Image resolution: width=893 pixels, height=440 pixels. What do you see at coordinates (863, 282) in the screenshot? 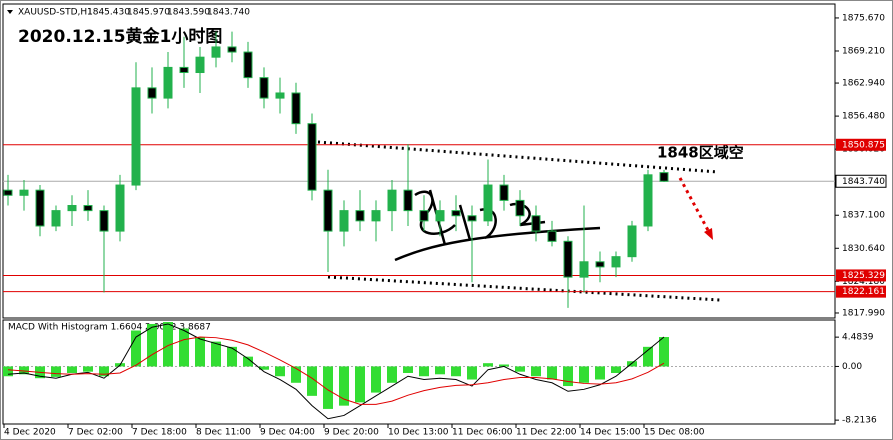
I see `y-tick-label: 1824.180` at bounding box center [863, 282].